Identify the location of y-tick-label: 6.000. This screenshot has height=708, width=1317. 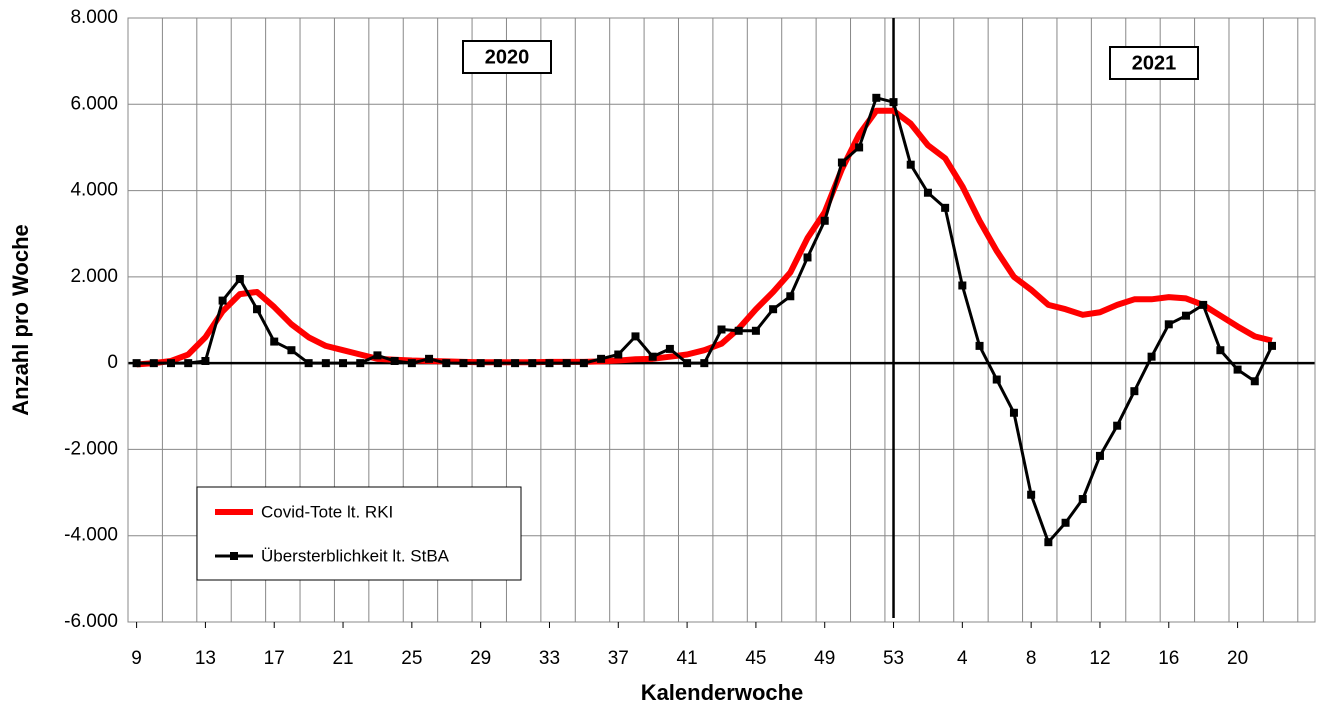
(94, 103).